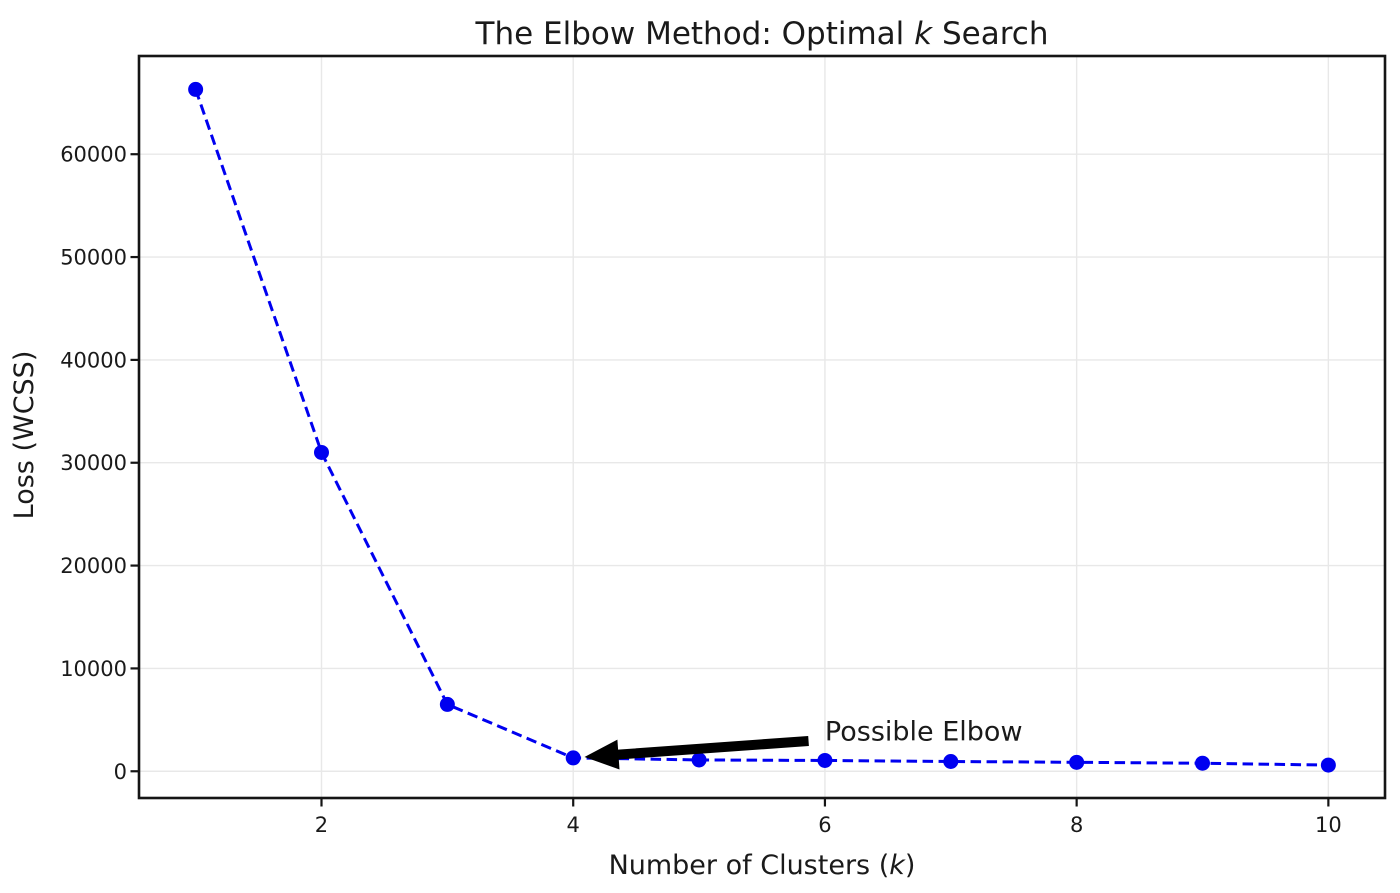 This screenshot has width=1400, height=893. I want to click on annotation-layer: Possible Elbow, so click(803, 743).